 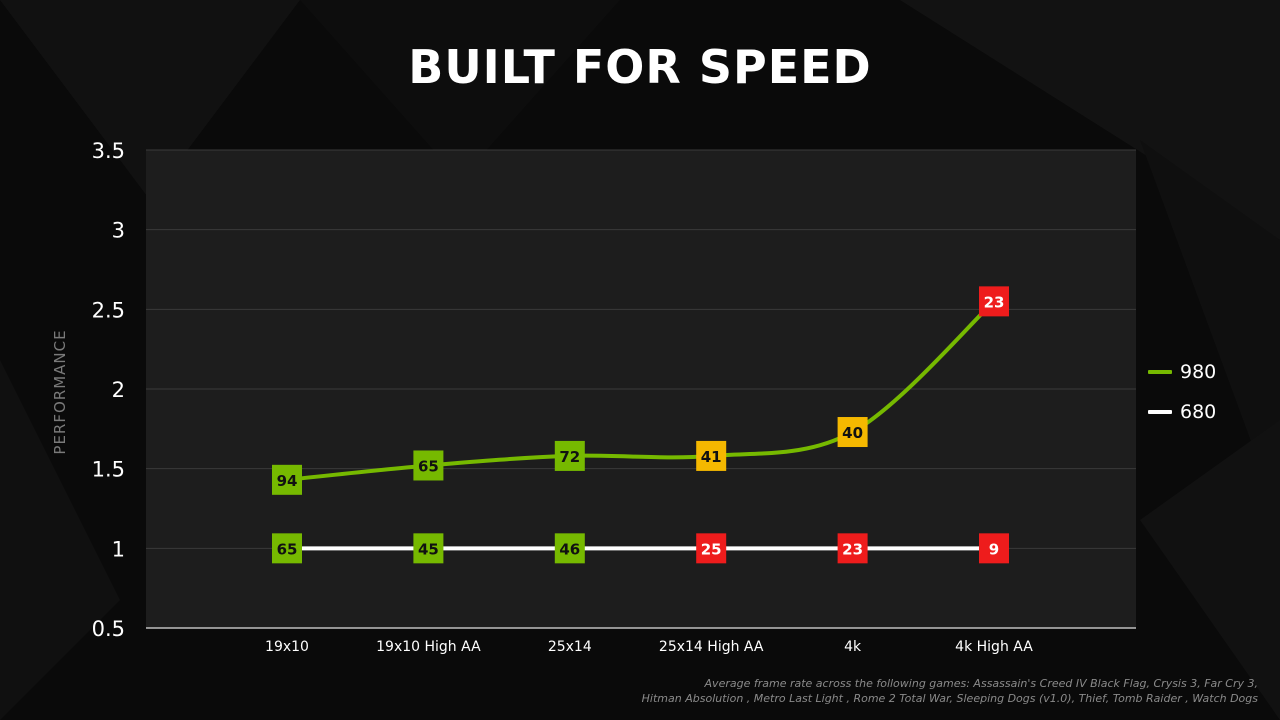 I want to click on chart-legend: 980 680, so click(x=1182, y=392).